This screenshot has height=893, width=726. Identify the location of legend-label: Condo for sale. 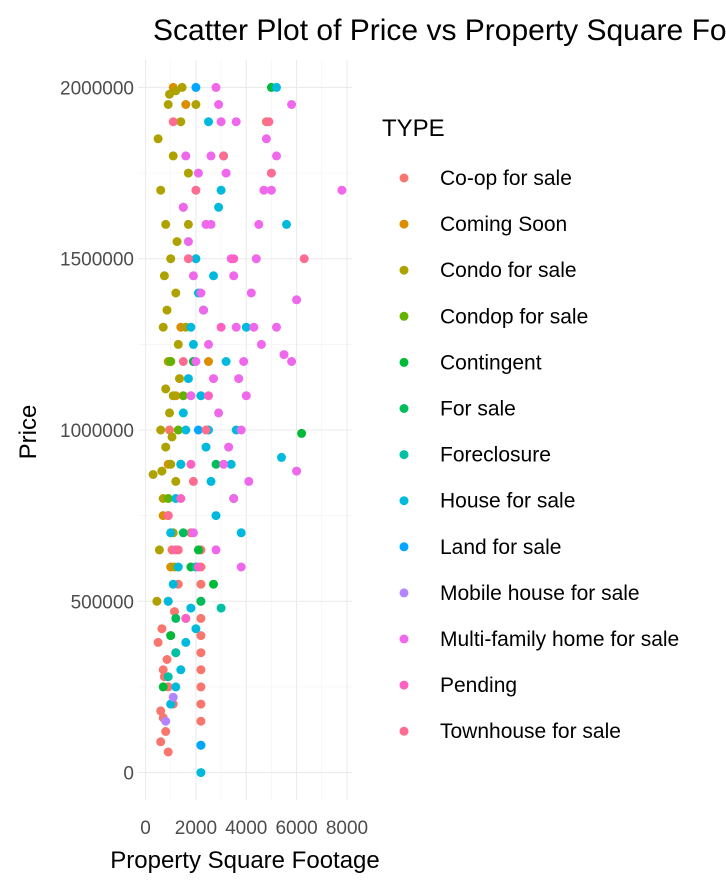
(508, 270).